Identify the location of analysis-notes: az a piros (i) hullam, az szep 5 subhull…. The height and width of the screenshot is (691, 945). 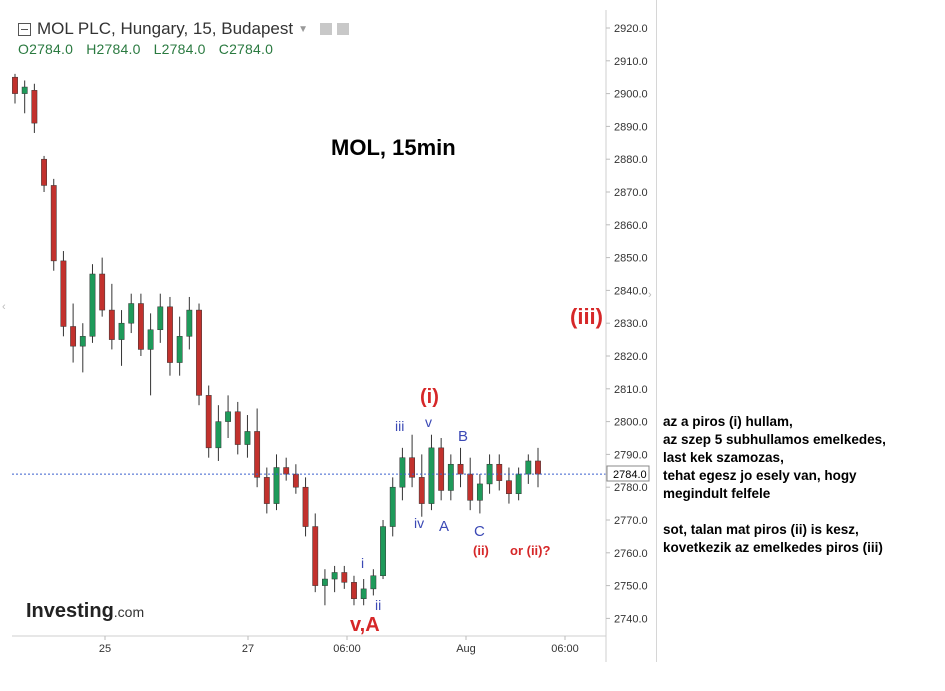
(803, 485).